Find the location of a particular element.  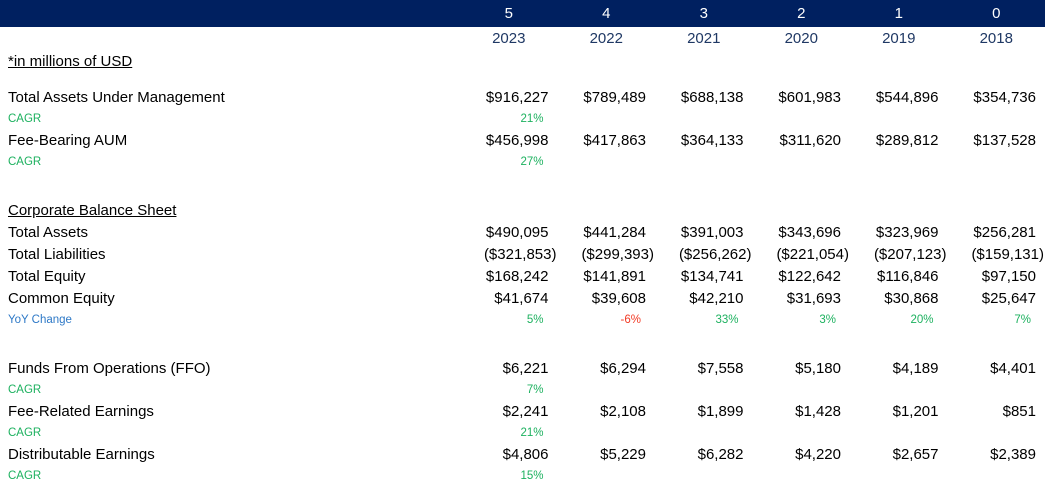

row-label: Funds From Operations (FFO) is located at coordinates (109, 368).